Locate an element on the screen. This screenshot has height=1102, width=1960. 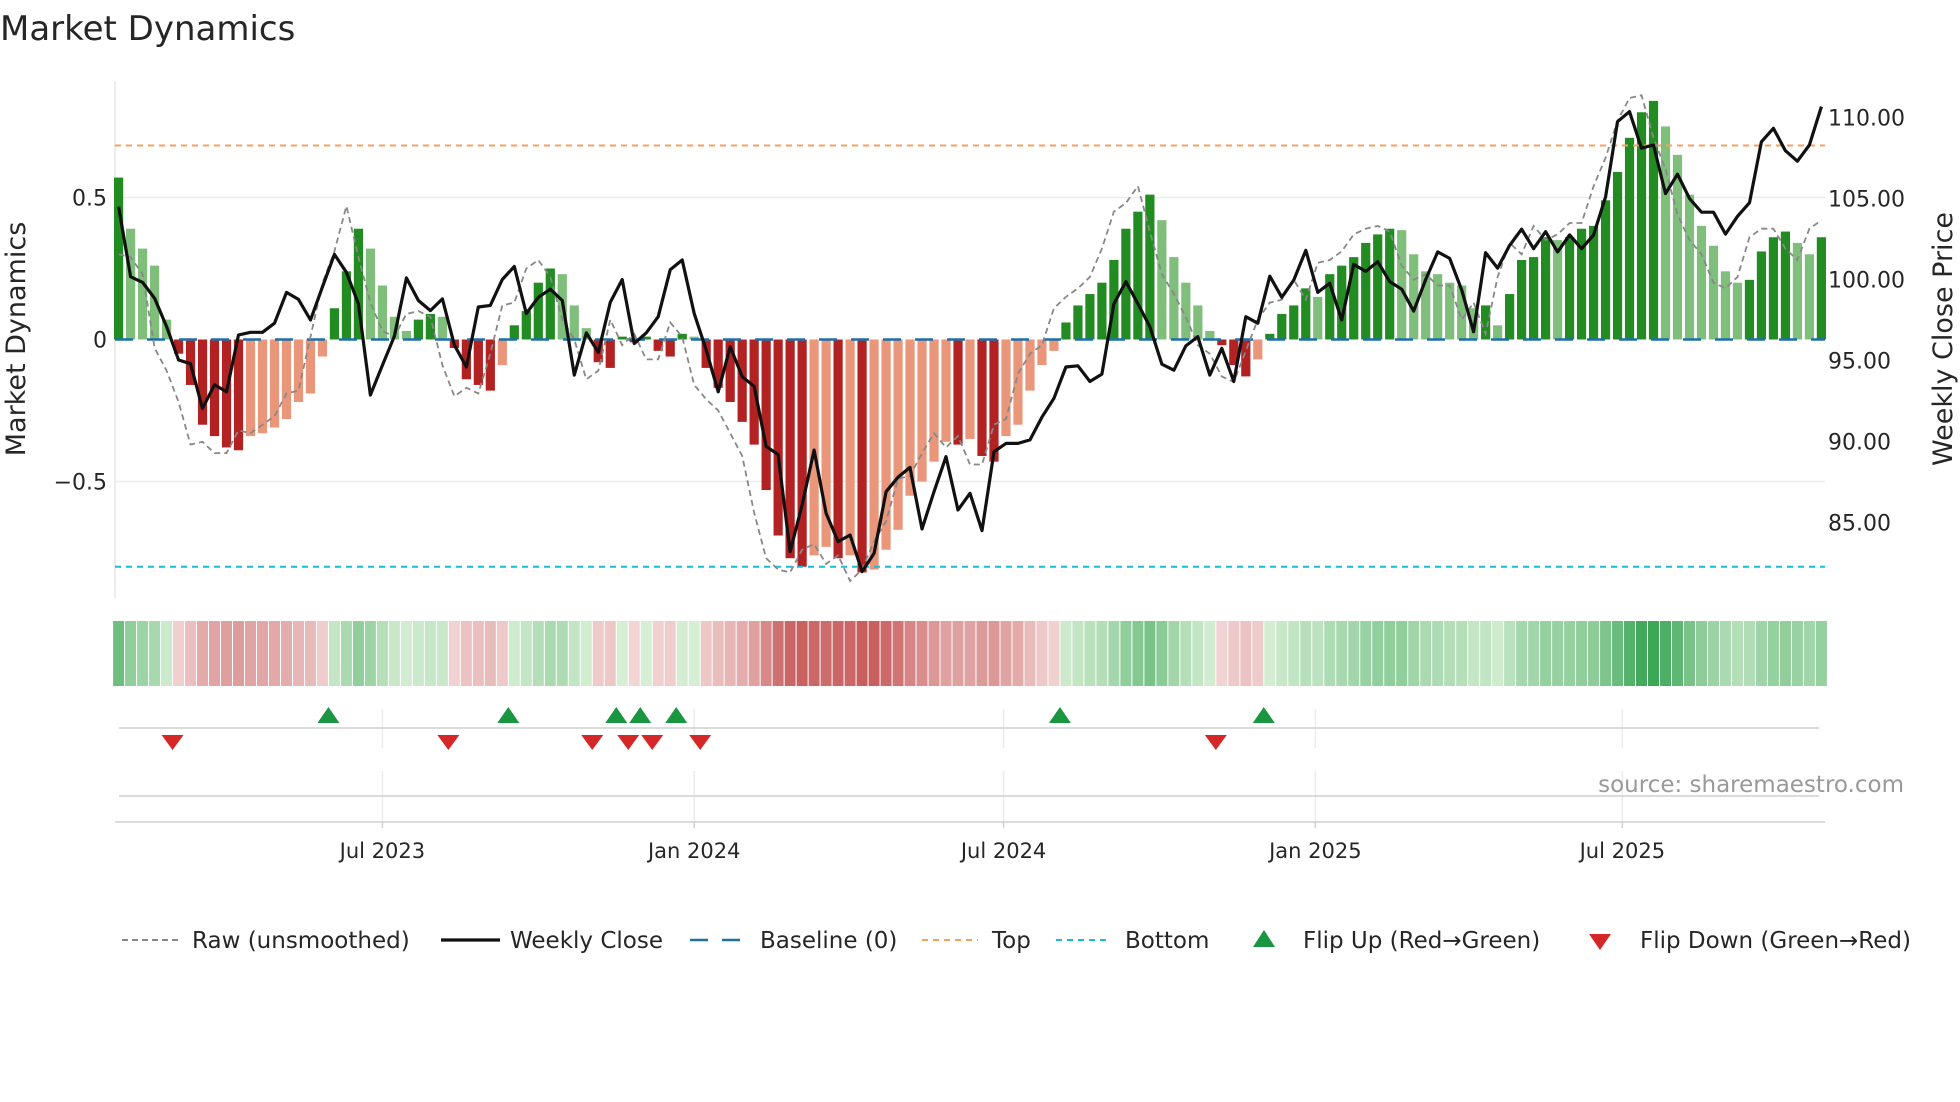
legend-item-weekly-close: Weekly Close is located at coordinates (552, 941).